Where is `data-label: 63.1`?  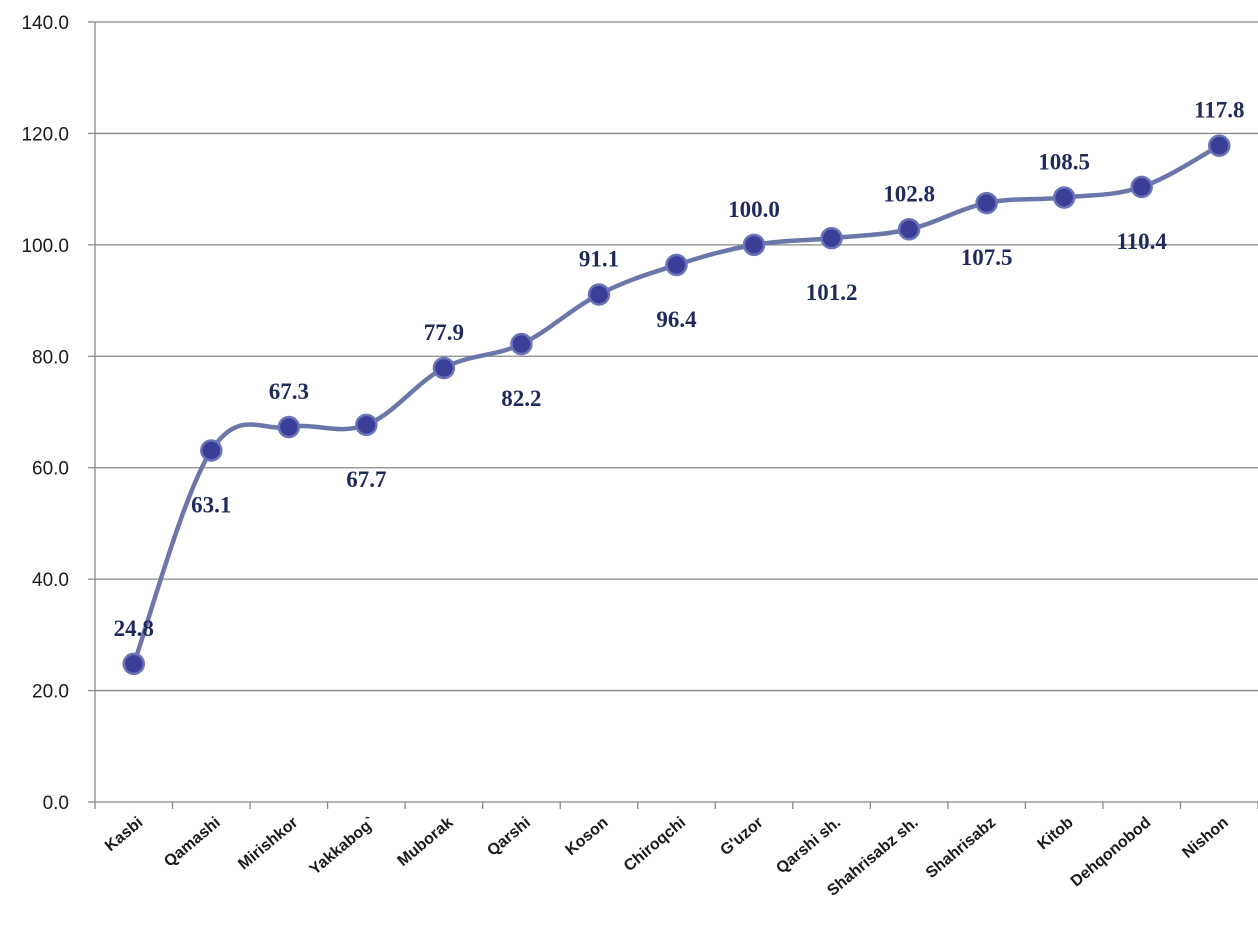
data-label: 63.1 is located at coordinates (211, 504).